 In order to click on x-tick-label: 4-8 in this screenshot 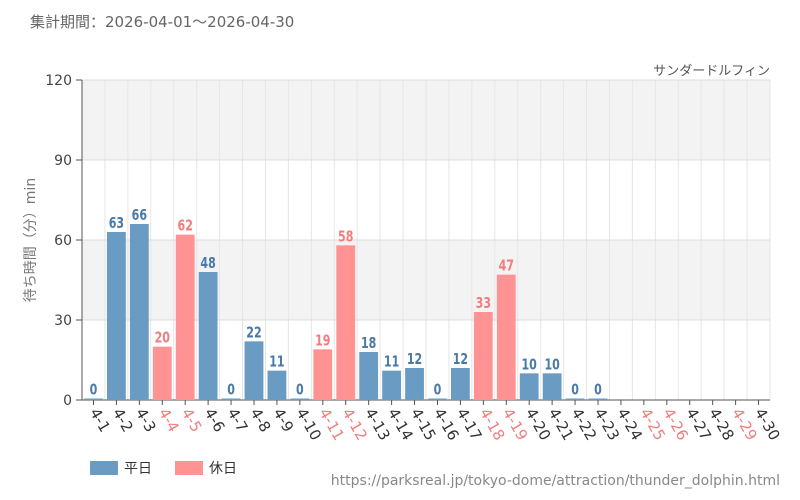, I will do `click(261, 420)`.